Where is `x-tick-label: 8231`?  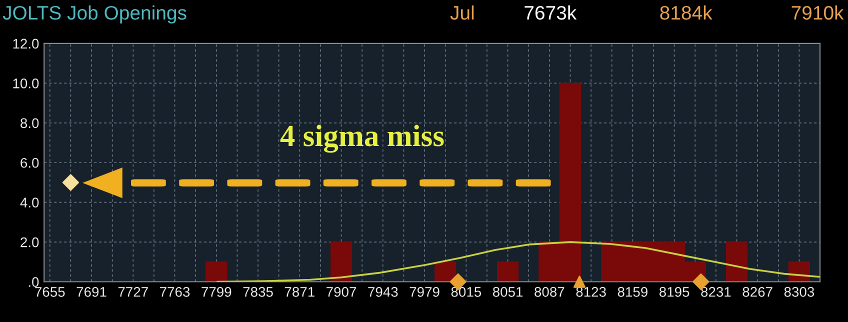 x-tick-label: 8231 is located at coordinates (716, 291).